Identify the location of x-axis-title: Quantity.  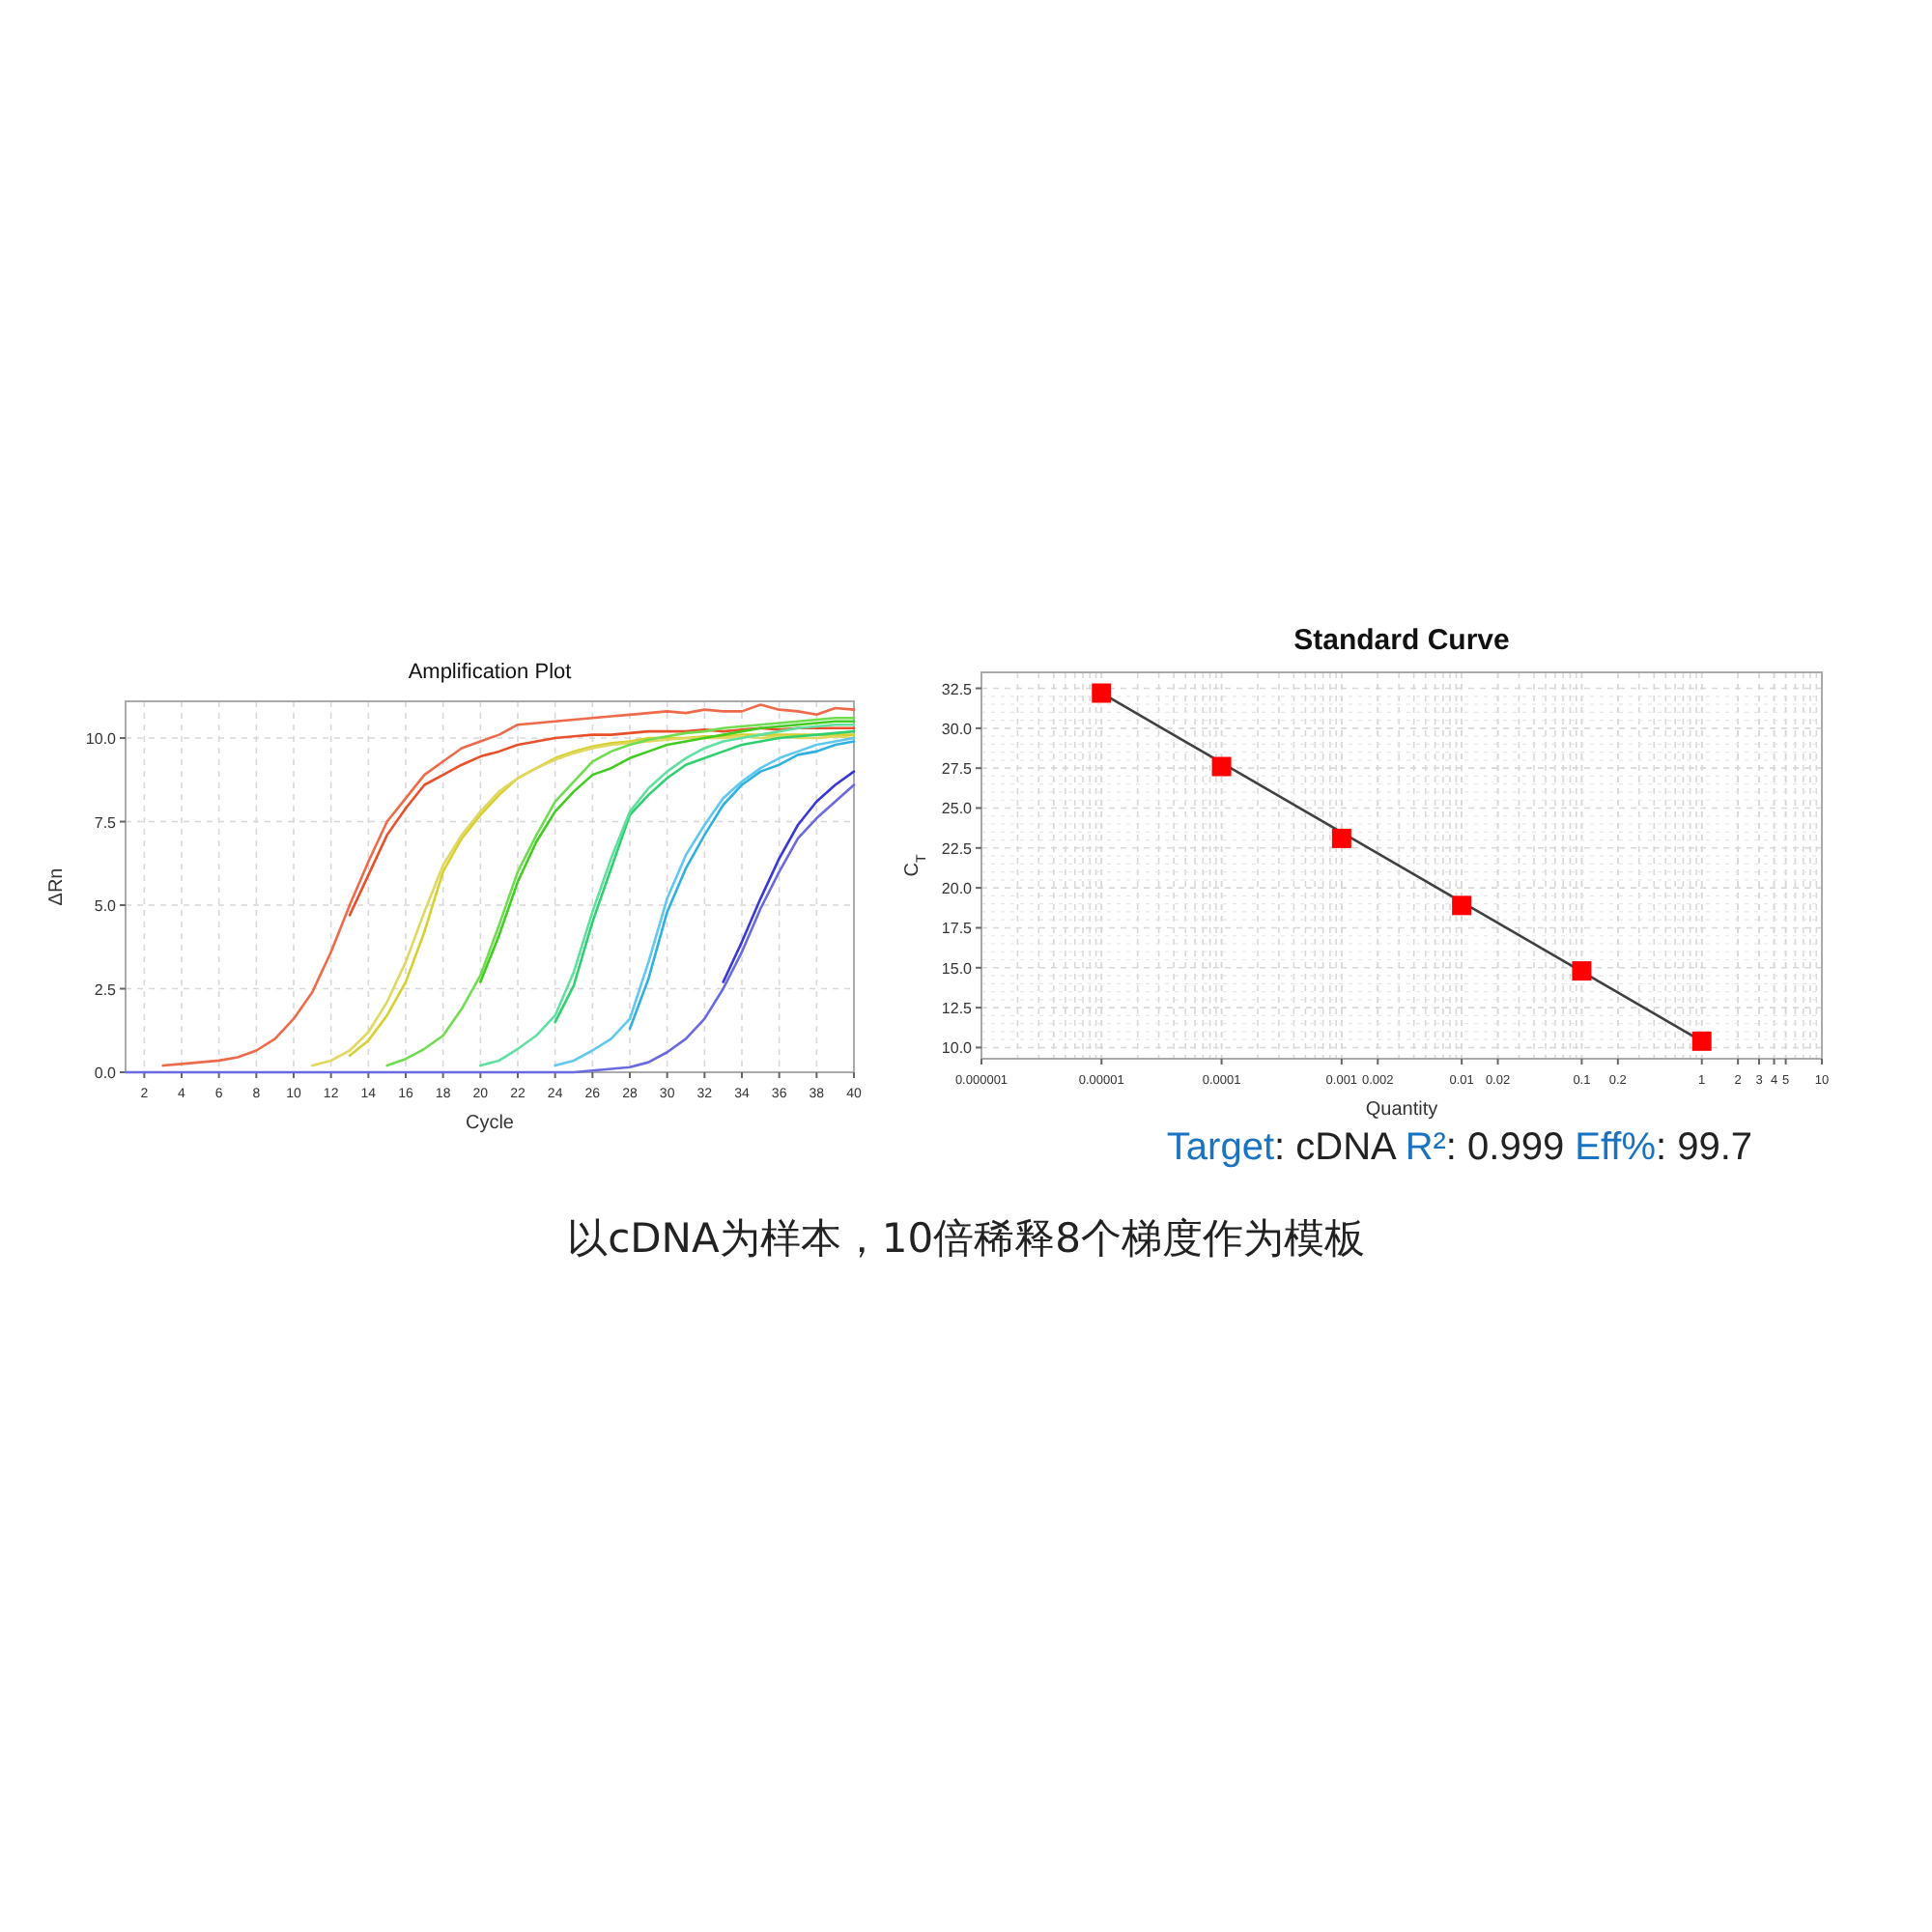
(1401, 1110).